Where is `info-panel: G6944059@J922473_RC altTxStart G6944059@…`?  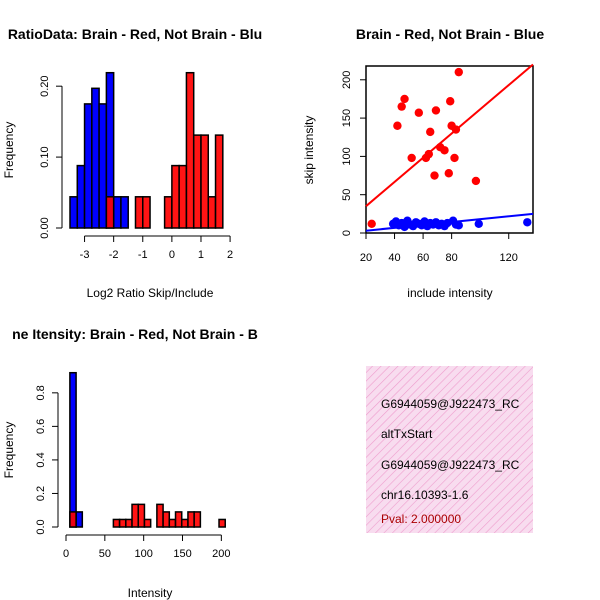
info-panel: G6944059@J922473_RC altTxStart G6944059@… is located at coordinates (449, 449).